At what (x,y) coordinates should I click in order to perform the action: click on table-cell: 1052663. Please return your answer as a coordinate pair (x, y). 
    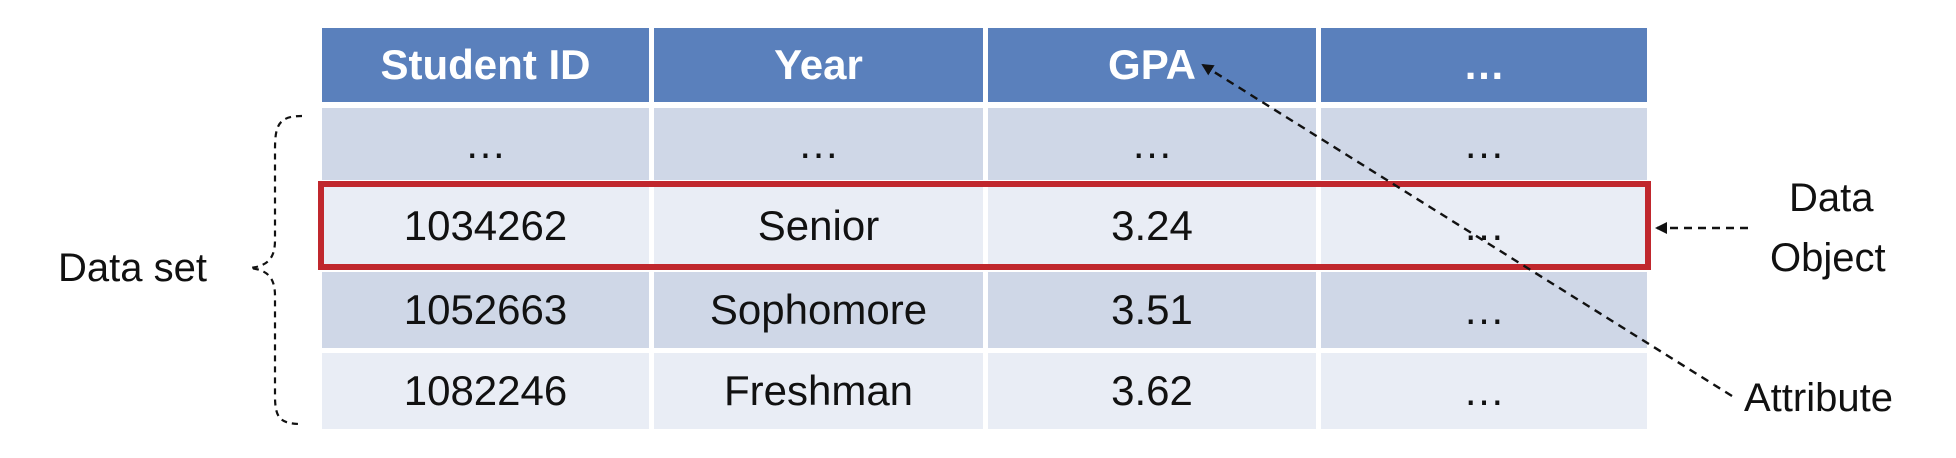
    Looking at the image, I should click on (485, 310).